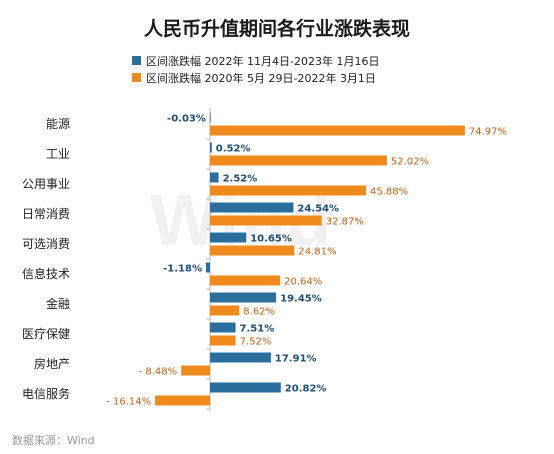  I want to click on category-label: 日常消费, so click(46, 214).